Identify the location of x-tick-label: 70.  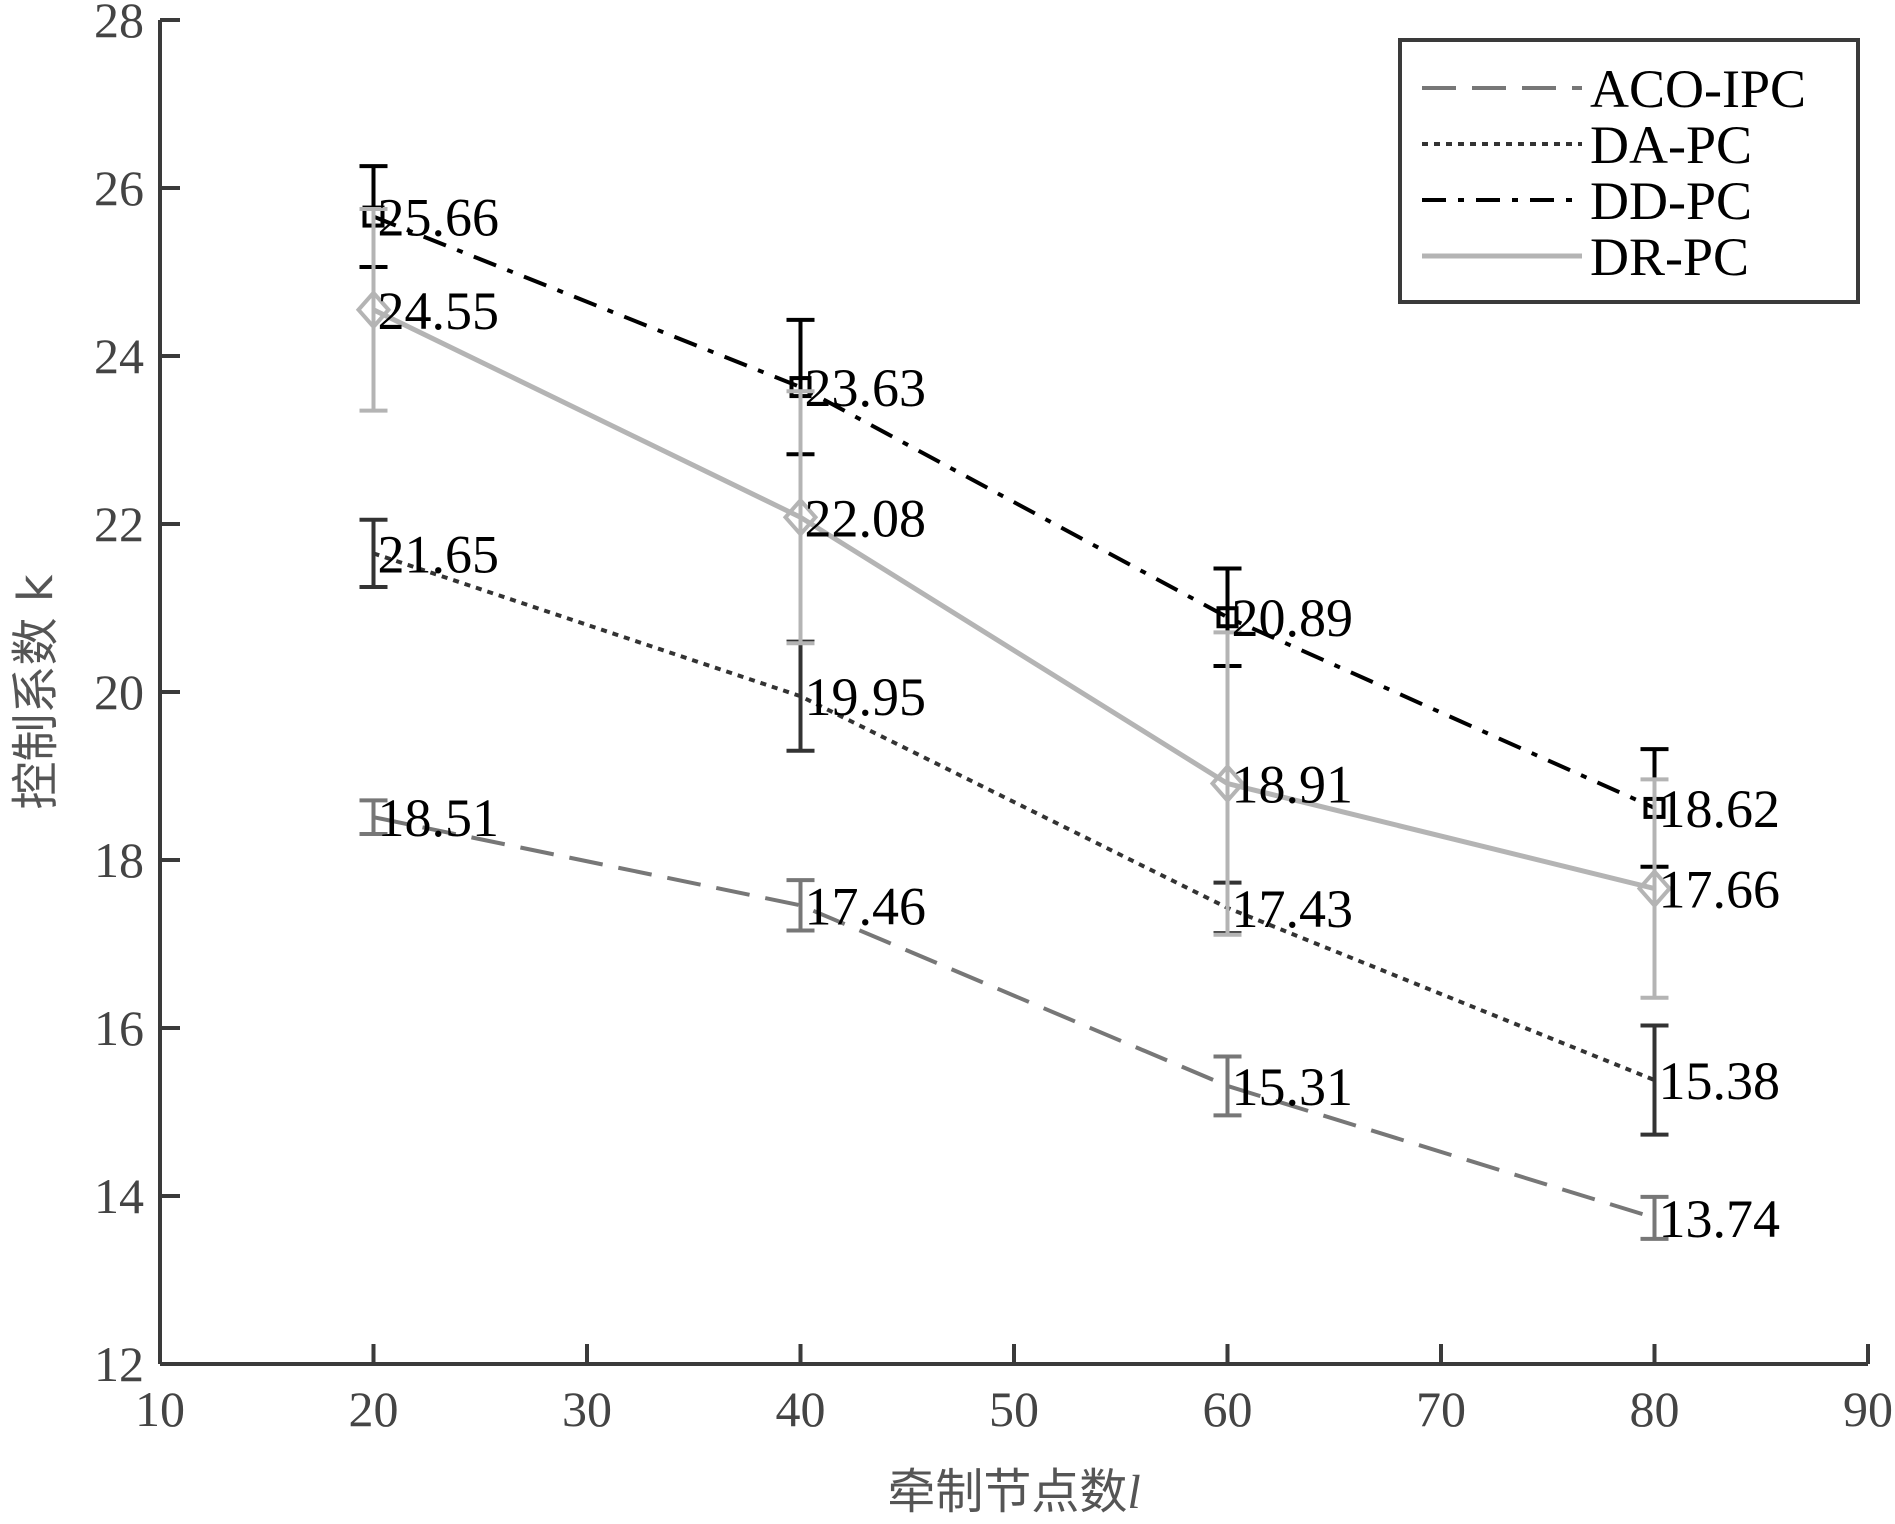
(1441, 1409).